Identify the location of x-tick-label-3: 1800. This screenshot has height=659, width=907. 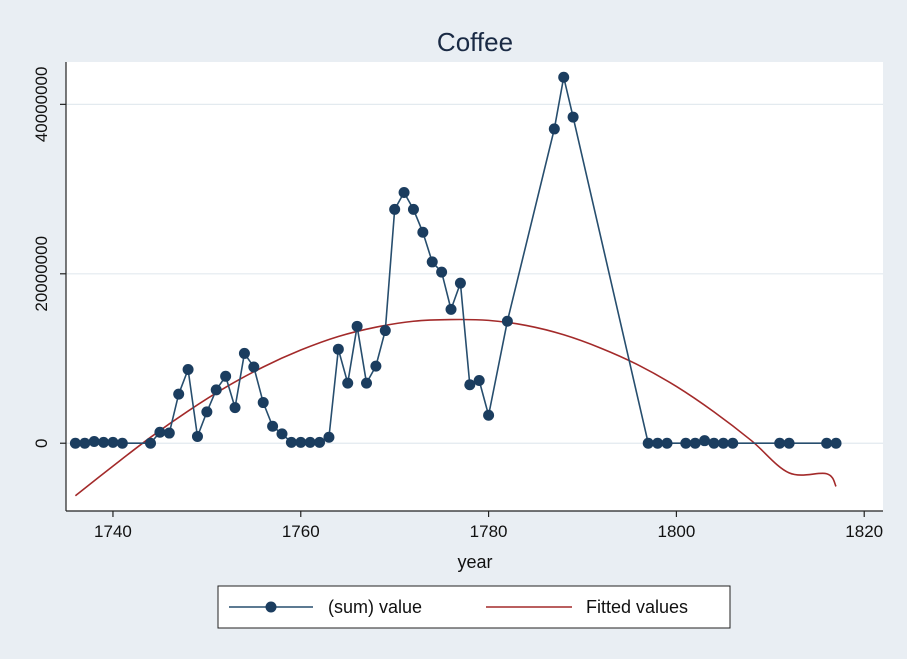
(676, 531).